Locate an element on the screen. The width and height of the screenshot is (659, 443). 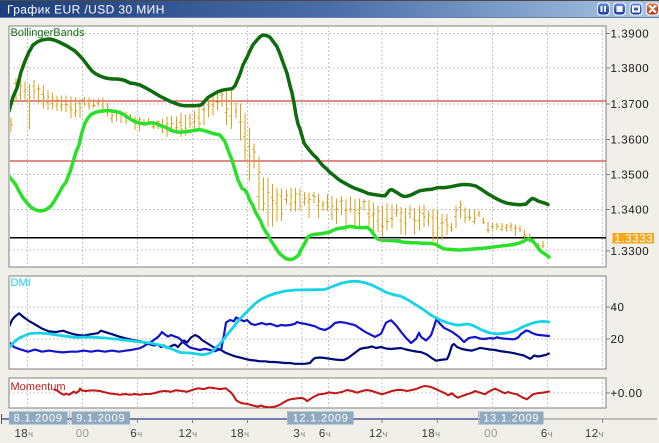
svg-text: 8.1.2009 is located at coordinates (38, 419).